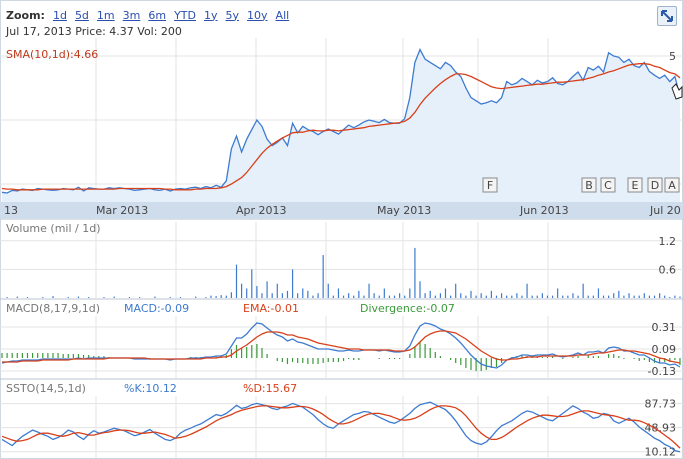 This screenshot has height=459, width=683. What do you see at coordinates (668, 241) in the screenshot?
I see `vol-y-tick-1: 1.2` at bounding box center [668, 241].